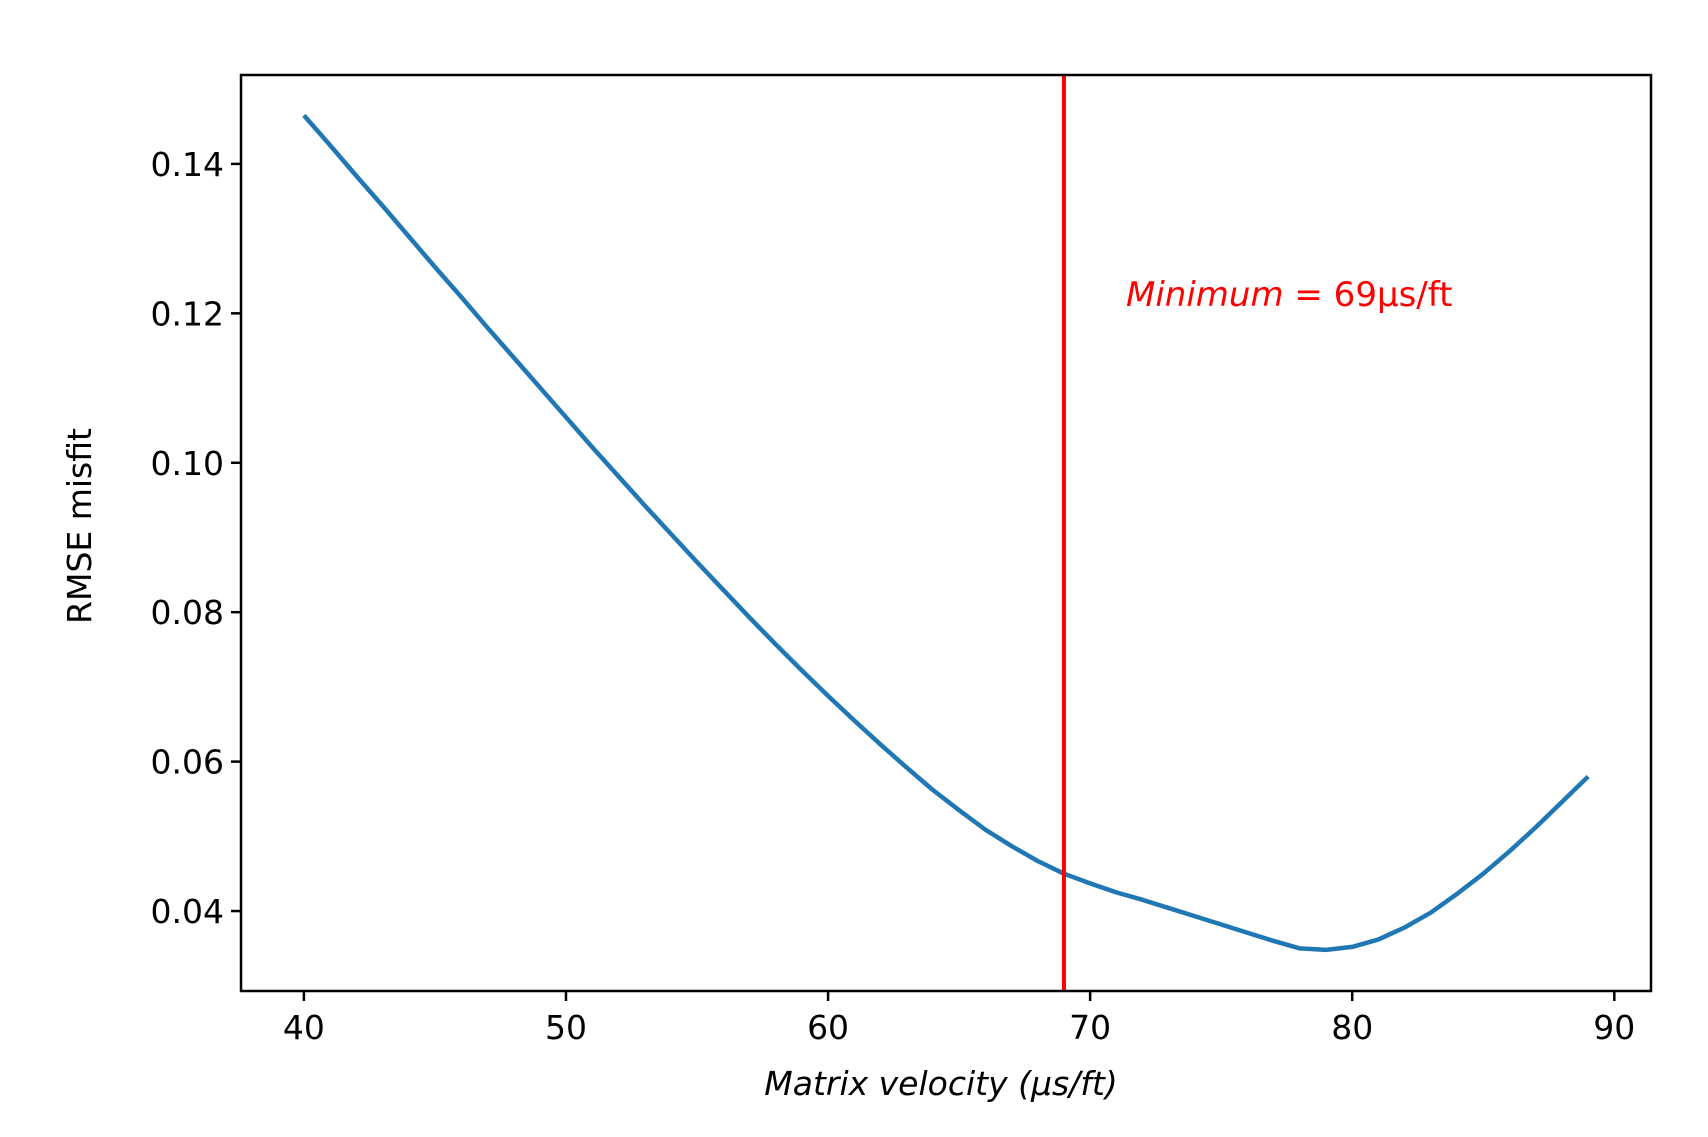 The image size is (1708, 1137). What do you see at coordinates (566, 1027) in the screenshot?
I see `x-tick-label-1: 50` at bounding box center [566, 1027].